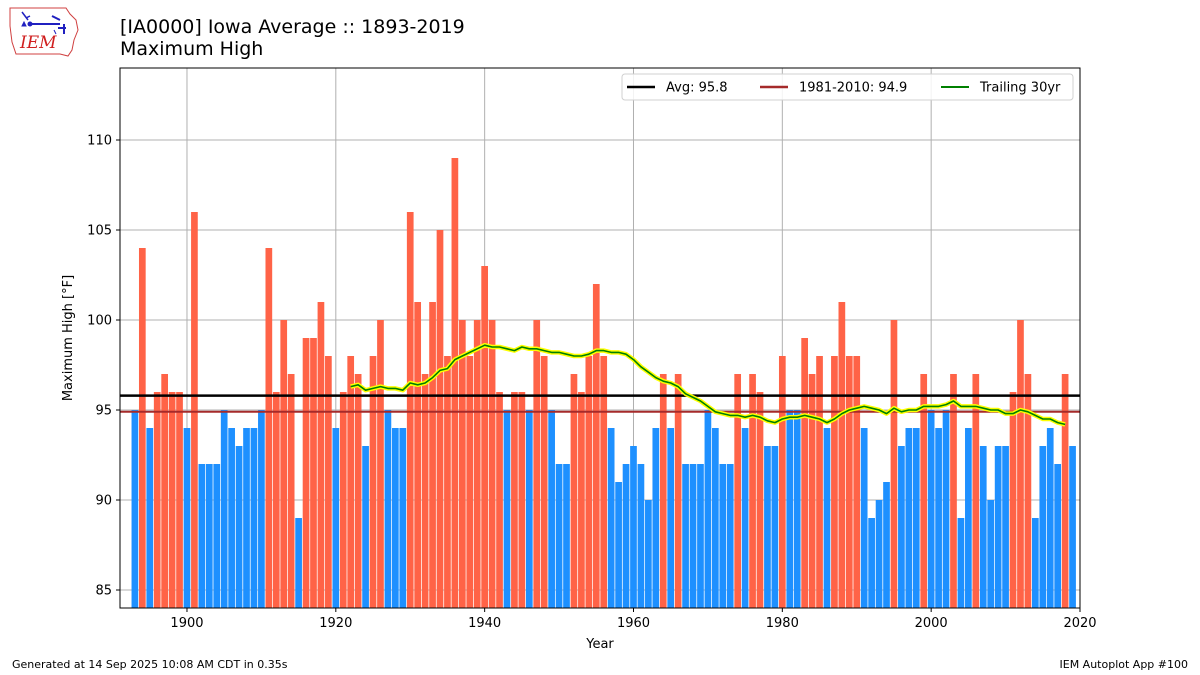  What do you see at coordinates (455, 383) in the screenshot?
I see `bar-1936` at bounding box center [455, 383].